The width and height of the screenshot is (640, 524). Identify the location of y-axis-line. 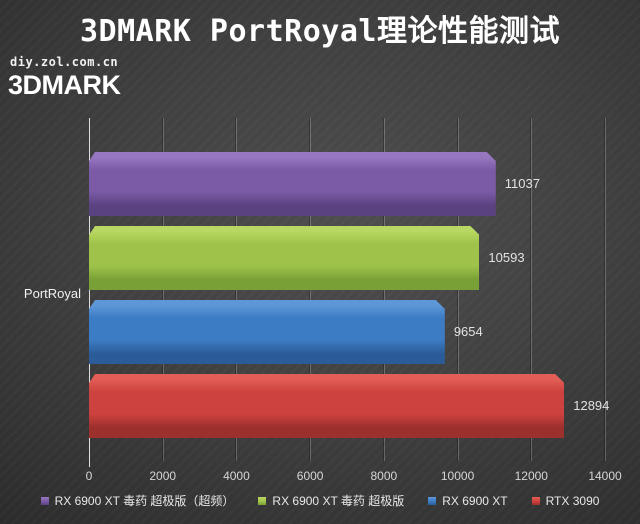
(89, 292).